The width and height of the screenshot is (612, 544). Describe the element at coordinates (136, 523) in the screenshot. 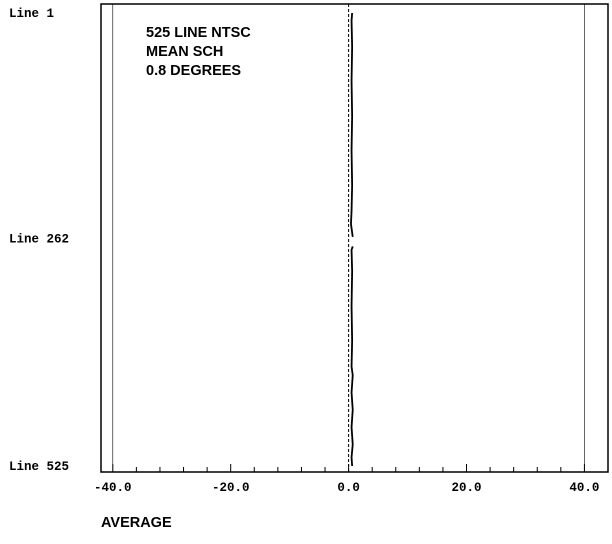

I see `x-axis-label: AVERAGE` at that location.